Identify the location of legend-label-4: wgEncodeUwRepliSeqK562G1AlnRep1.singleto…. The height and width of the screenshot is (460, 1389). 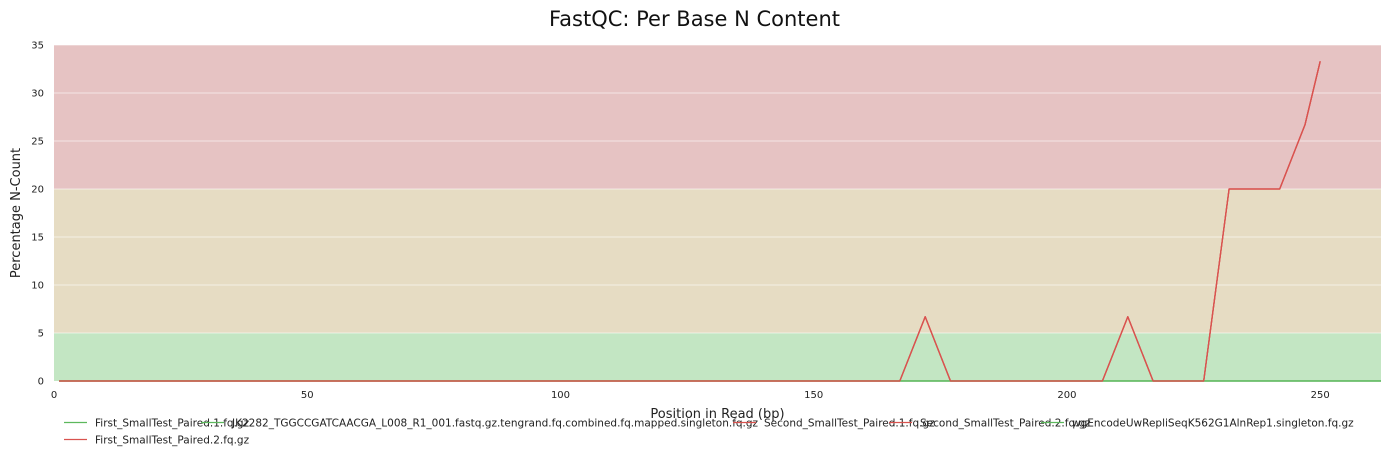
(1213, 424).